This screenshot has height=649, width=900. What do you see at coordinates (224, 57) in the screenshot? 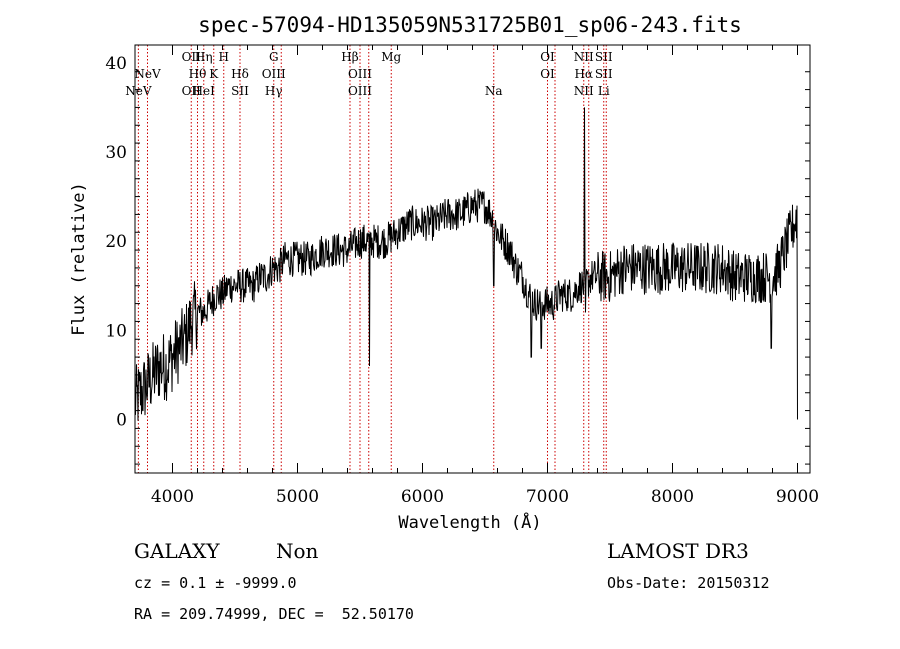
I see `line-label: H` at bounding box center [224, 57].